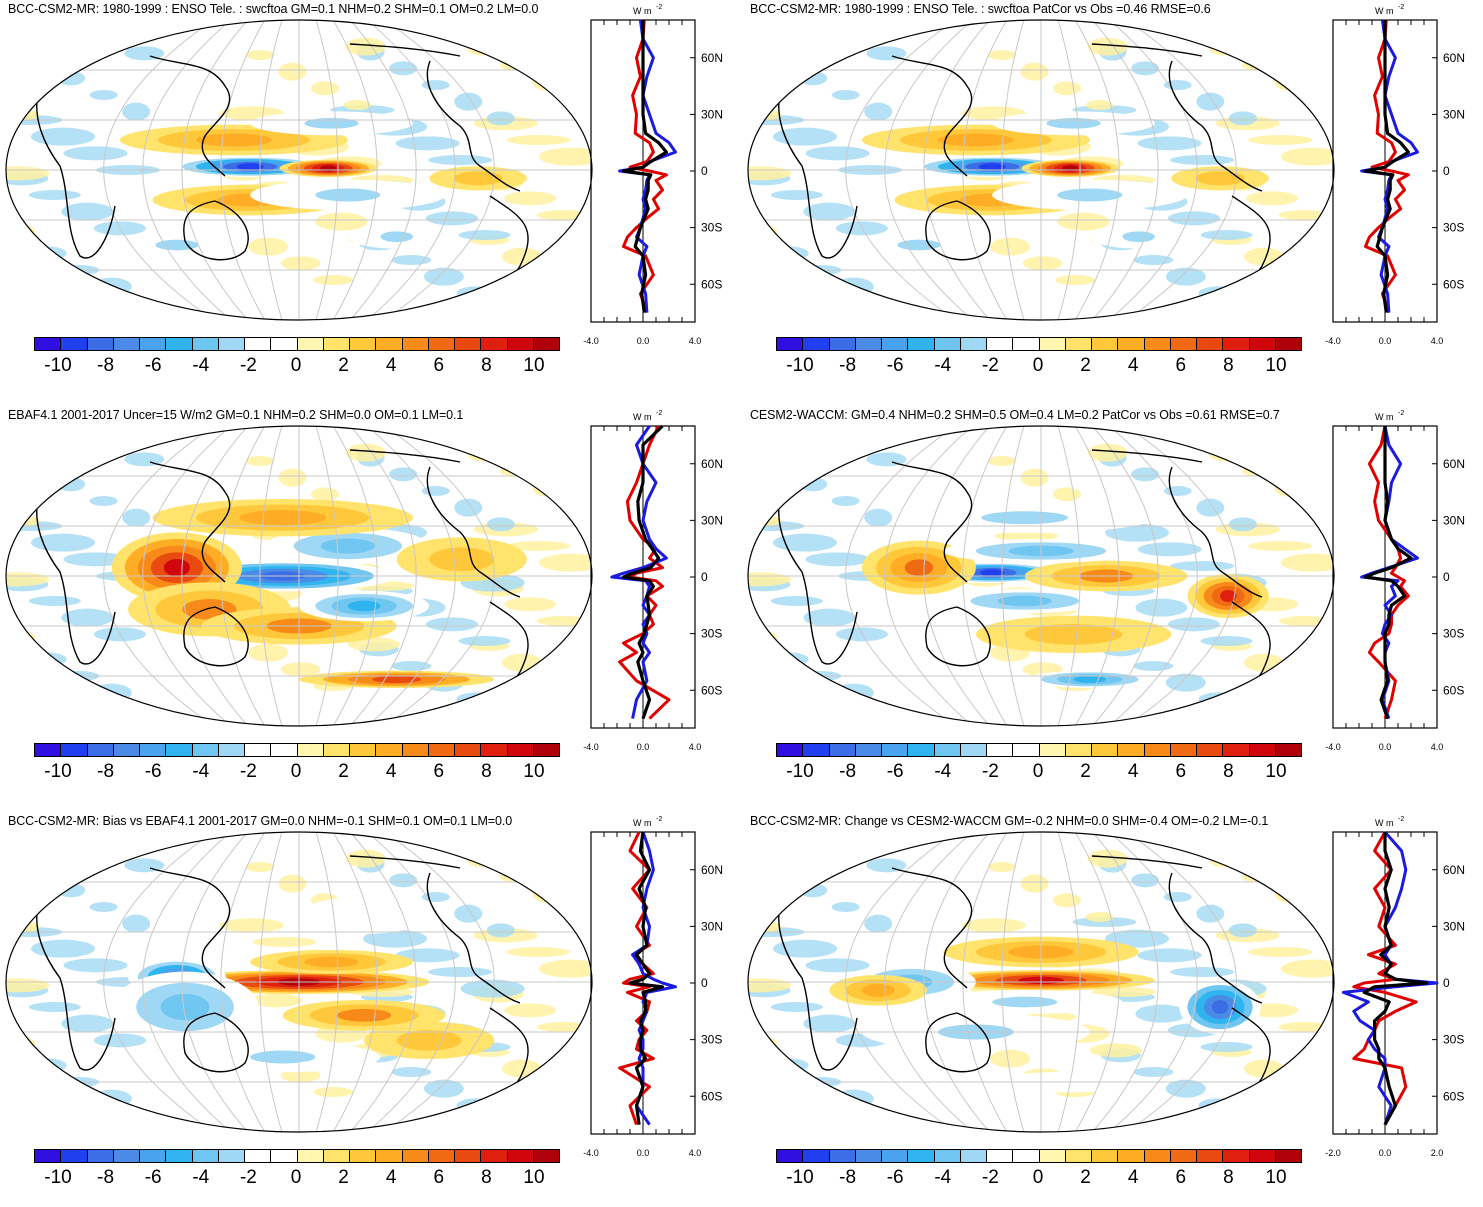 This screenshot has height=1207, width=1483. Describe the element at coordinates (643, 1153) in the screenshot. I see `x-tick-label: 0.0` at that location.